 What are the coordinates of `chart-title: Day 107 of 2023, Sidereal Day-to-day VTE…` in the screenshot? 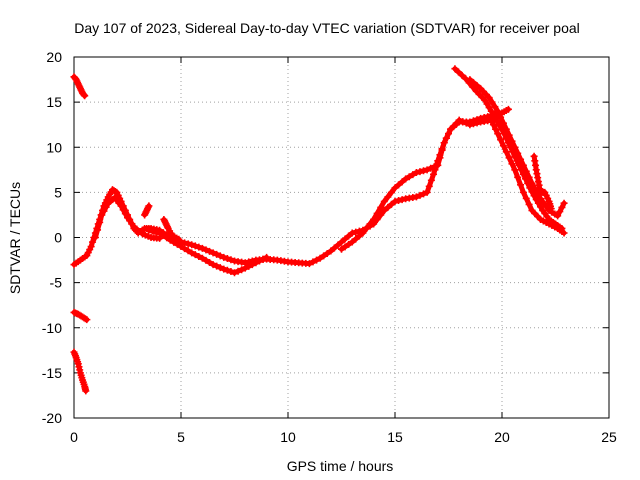 It's located at (327, 28).